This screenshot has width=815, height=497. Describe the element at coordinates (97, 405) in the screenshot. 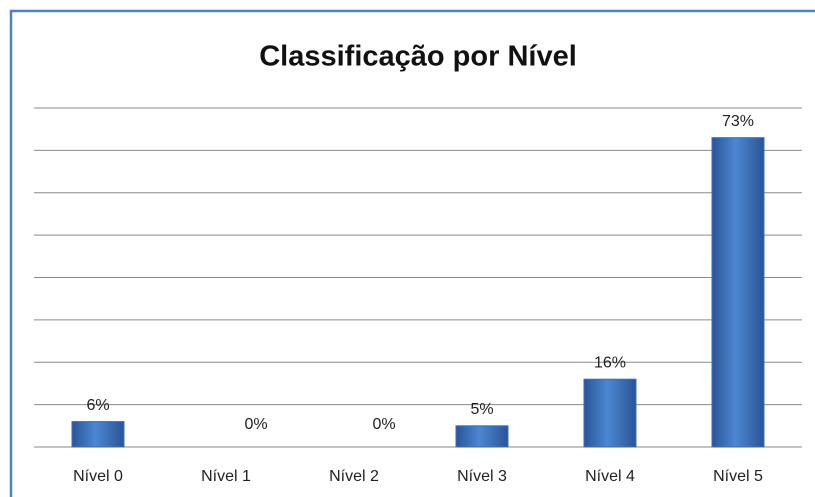

I see `data-label: 6%` at that location.